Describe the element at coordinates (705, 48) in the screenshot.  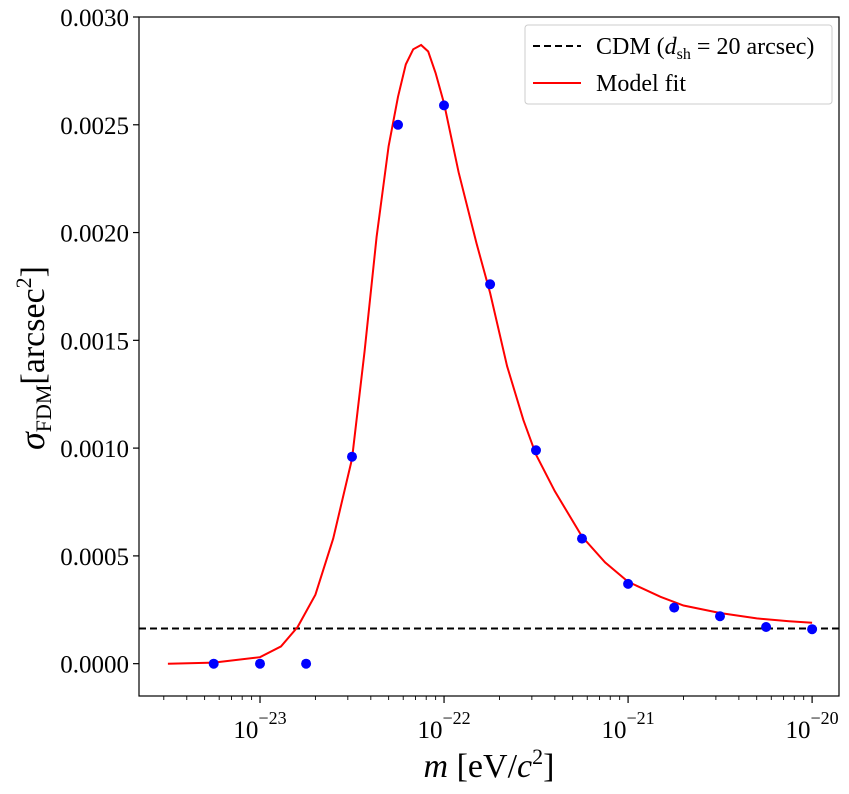
I see `legend-cdm-label: CDM (dsh = 20 arcsec)` at that location.